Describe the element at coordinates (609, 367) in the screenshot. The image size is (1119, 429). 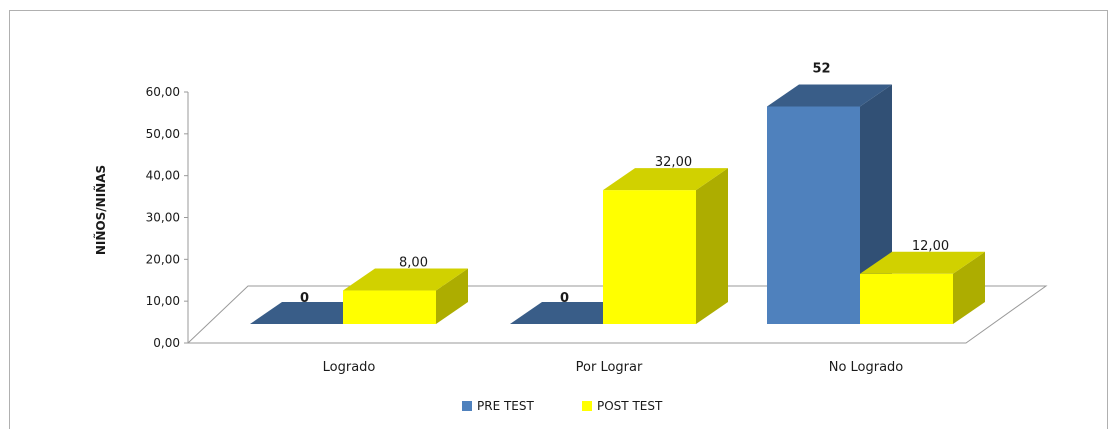
I see `x-tick-label: Por Lograr` at that location.